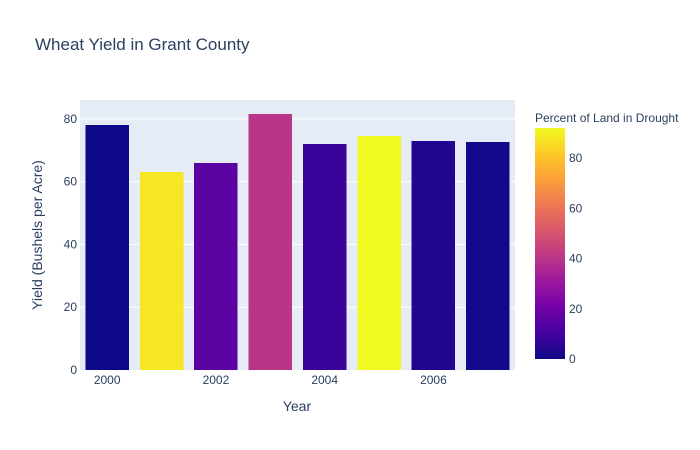 Image resolution: width=700 pixels, height=450 pixels. Describe the element at coordinates (37, 235) in the screenshot. I see `y-axis-title: Yield (Bushels per Acre)` at that location.